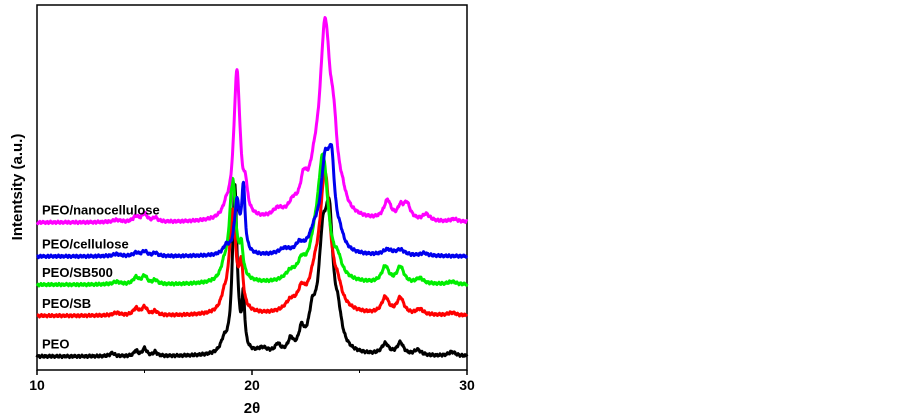 The width and height of the screenshot is (902, 420). What do you see at coordinates (85, 243) in the screenshot?
I see `series-label: PEO/cellulose` at bounding box center [85, 243].